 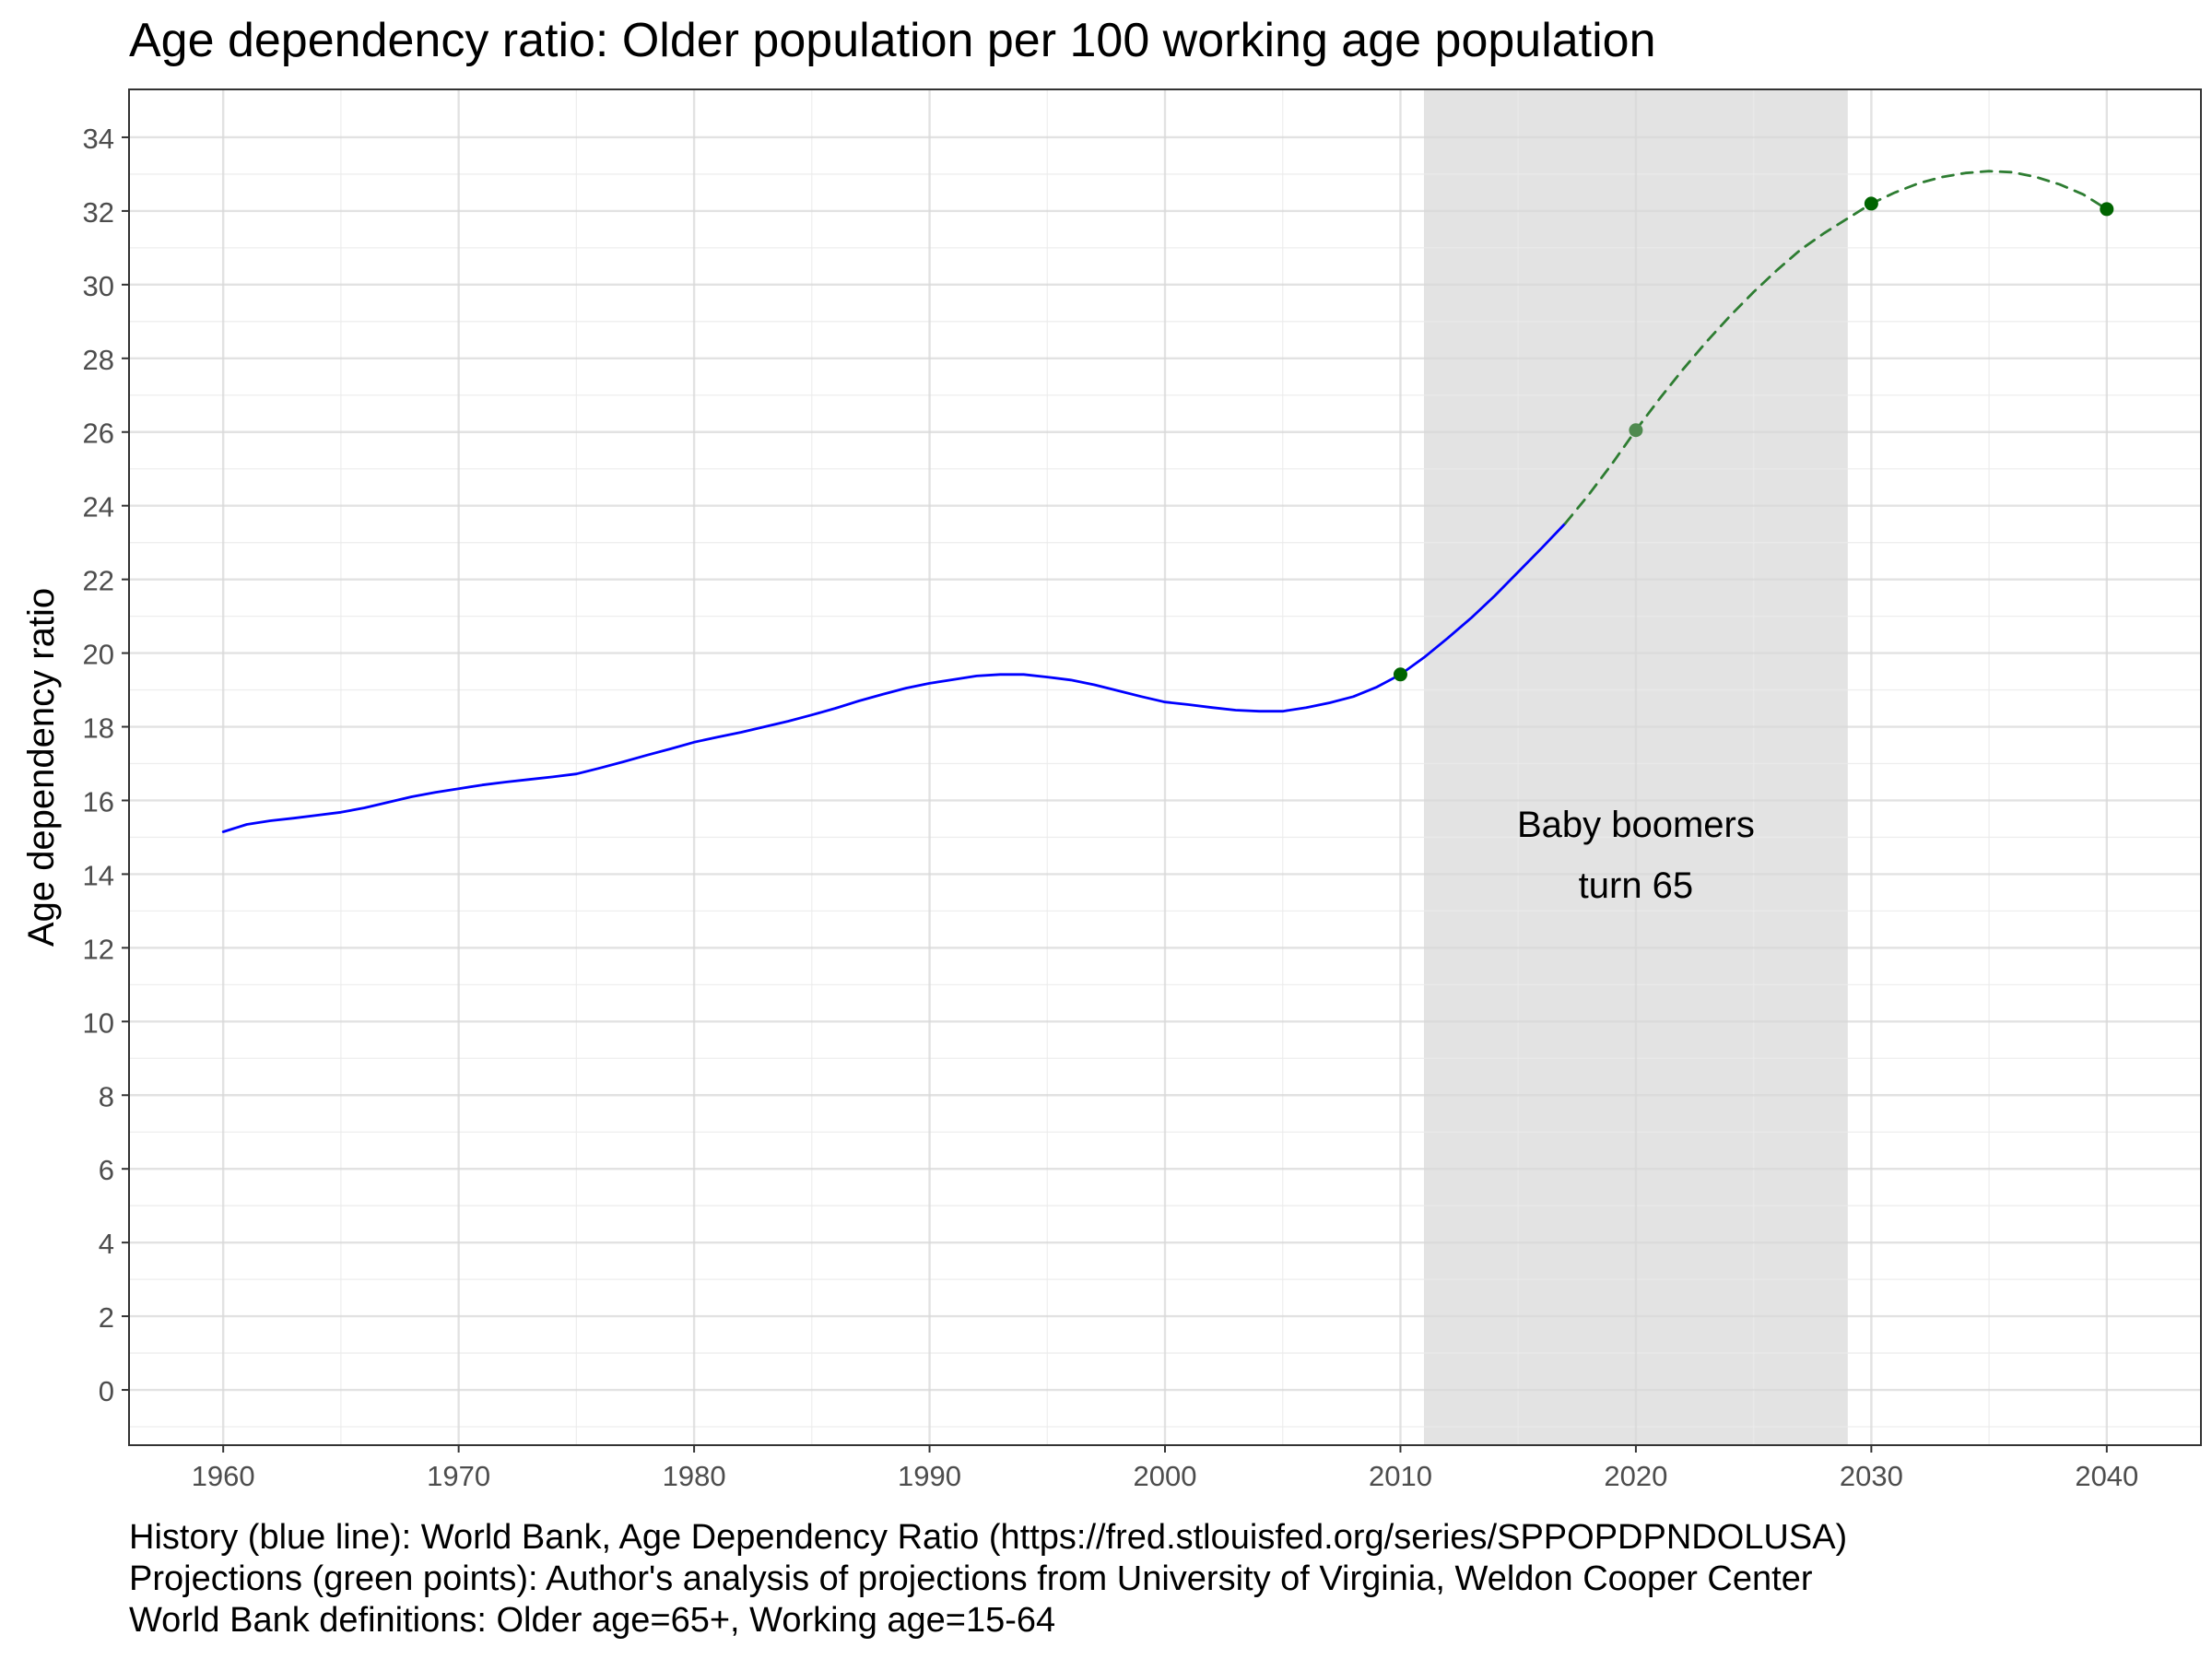 I want to click on y-tick-label: 6, so click(x=106, y=1170).